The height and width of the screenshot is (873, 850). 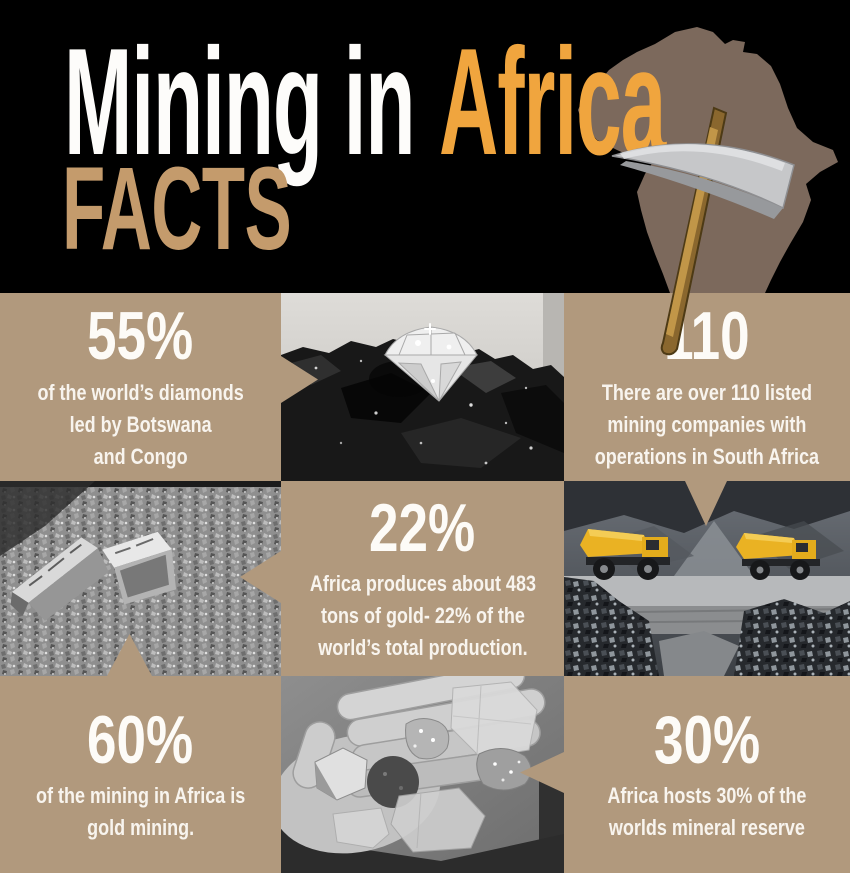 What do you see at coordinates (140, 578) in the screenshot?
I see `photo-metal-bars-on-gravel` at bounding box center [140, 578].